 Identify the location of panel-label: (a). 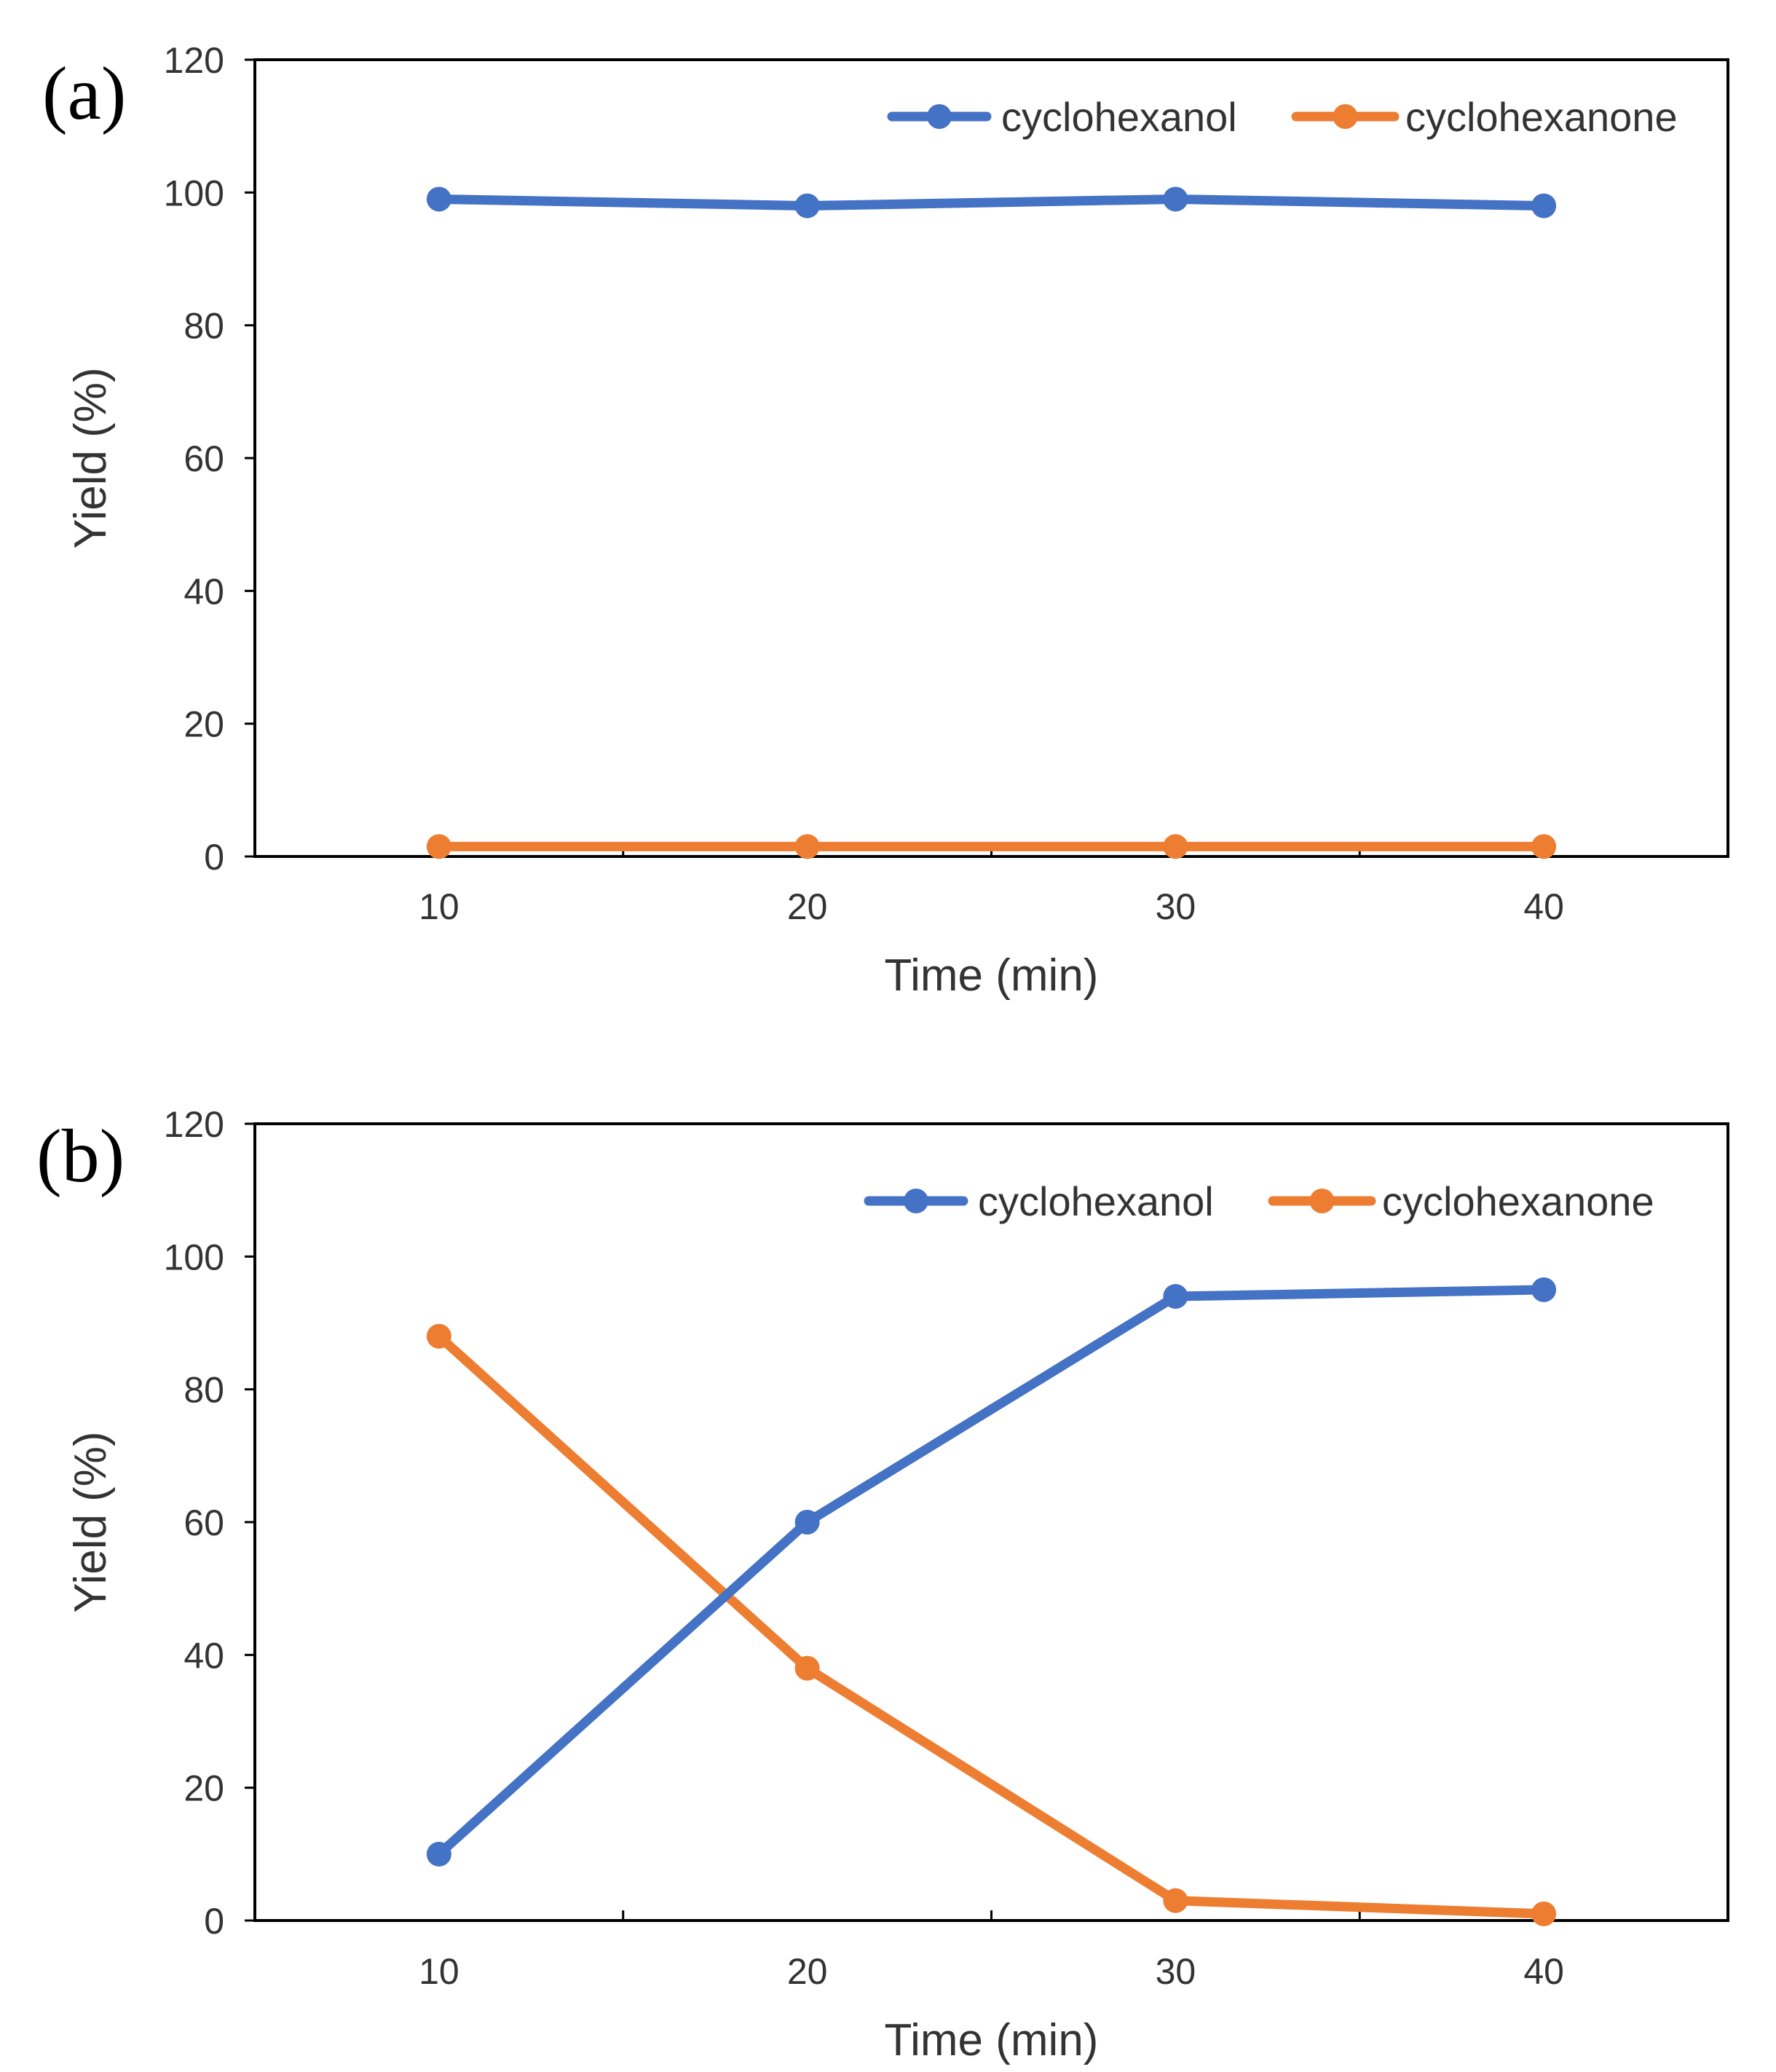
(84, 93).